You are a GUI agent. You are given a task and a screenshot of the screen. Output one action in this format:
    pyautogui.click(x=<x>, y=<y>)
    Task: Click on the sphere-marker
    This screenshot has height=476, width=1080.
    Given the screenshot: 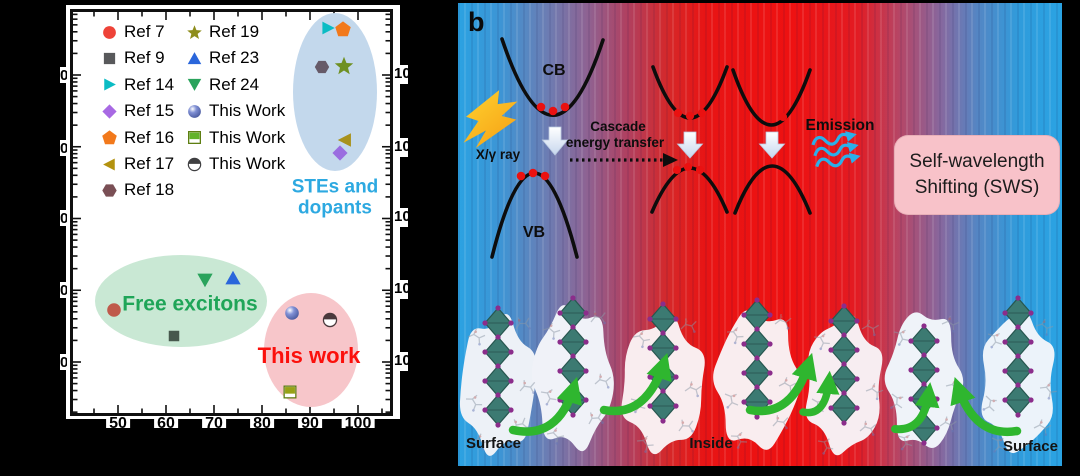 What is the action you would take?
    pyautogui.click(x=292, y=313)
    